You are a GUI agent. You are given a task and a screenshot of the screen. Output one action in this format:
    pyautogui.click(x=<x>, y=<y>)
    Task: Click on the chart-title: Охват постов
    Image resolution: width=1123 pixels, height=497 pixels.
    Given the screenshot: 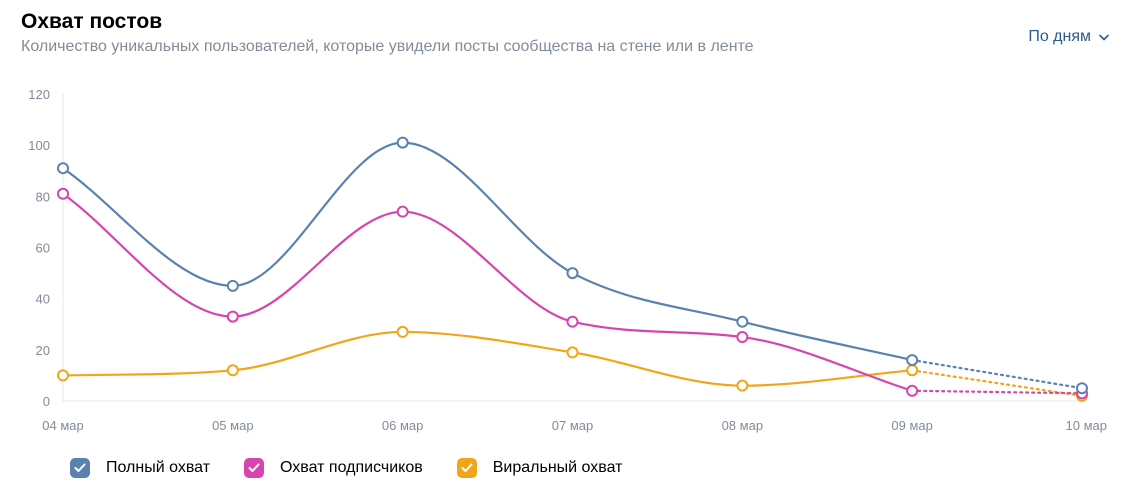 What is the action you would take?
    pyautogui.click(x=92, y=21)
    